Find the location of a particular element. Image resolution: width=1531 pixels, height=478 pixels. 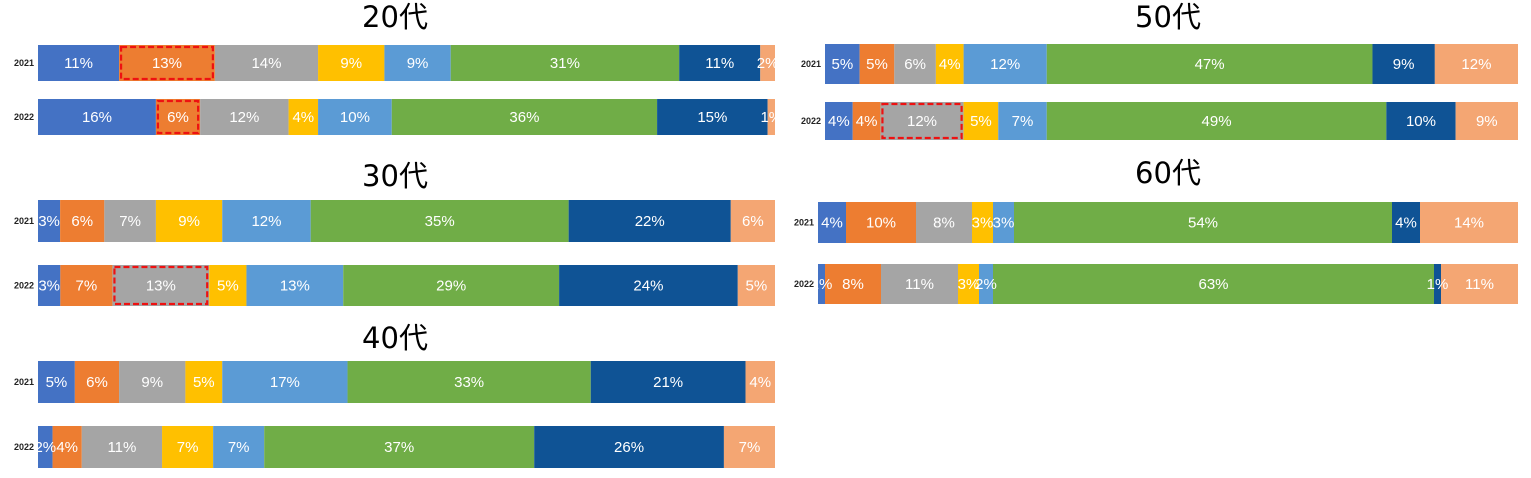

highlight-box is located at coordinates (178, 117).